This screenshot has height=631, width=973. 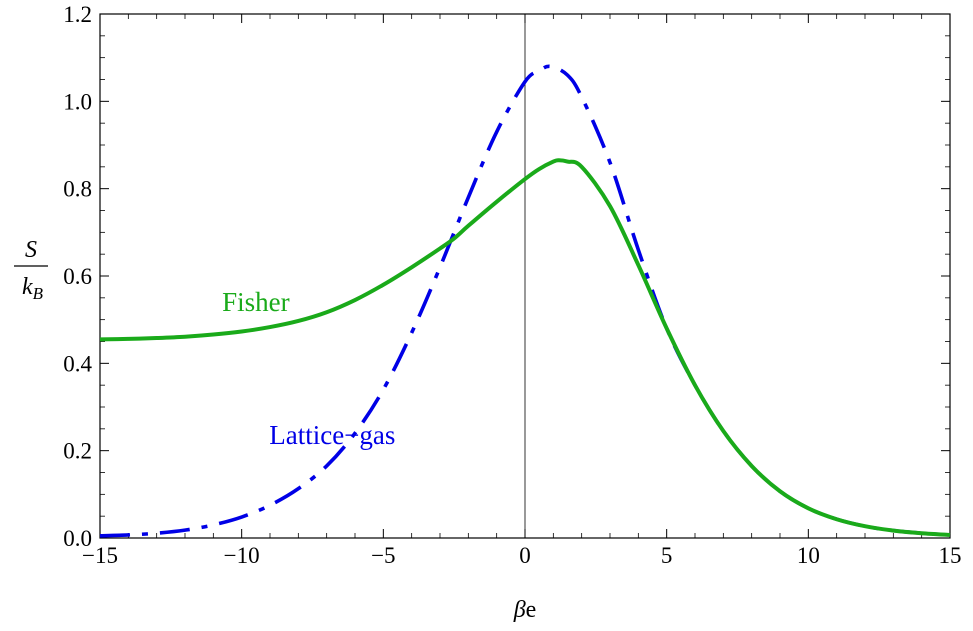 What do you see at coordinates (77, 451) in the screenshot?
I see `y-tick-label: 0.2` at bounding box center [77, 451].